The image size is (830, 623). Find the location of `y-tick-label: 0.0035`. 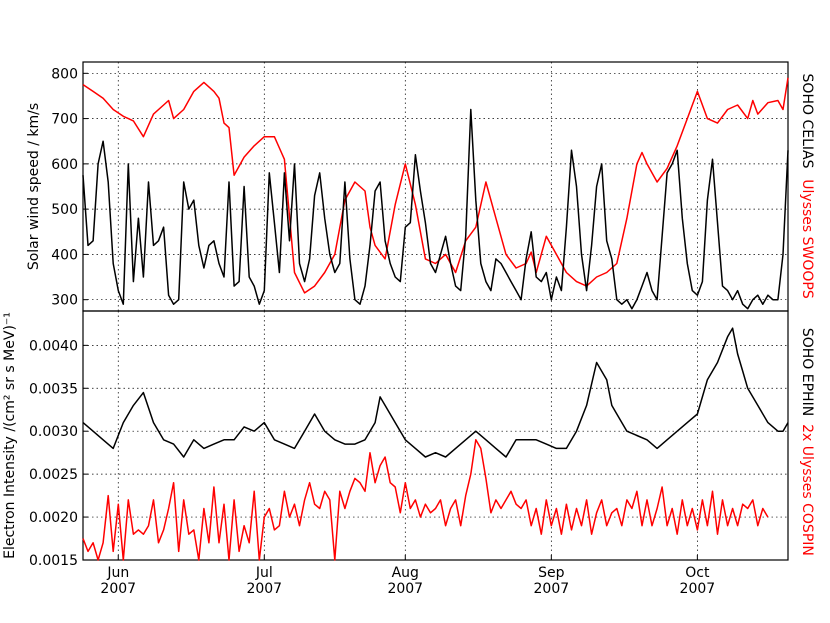

y-tick-label: 0.0035 is located at coordinates (53, 389).